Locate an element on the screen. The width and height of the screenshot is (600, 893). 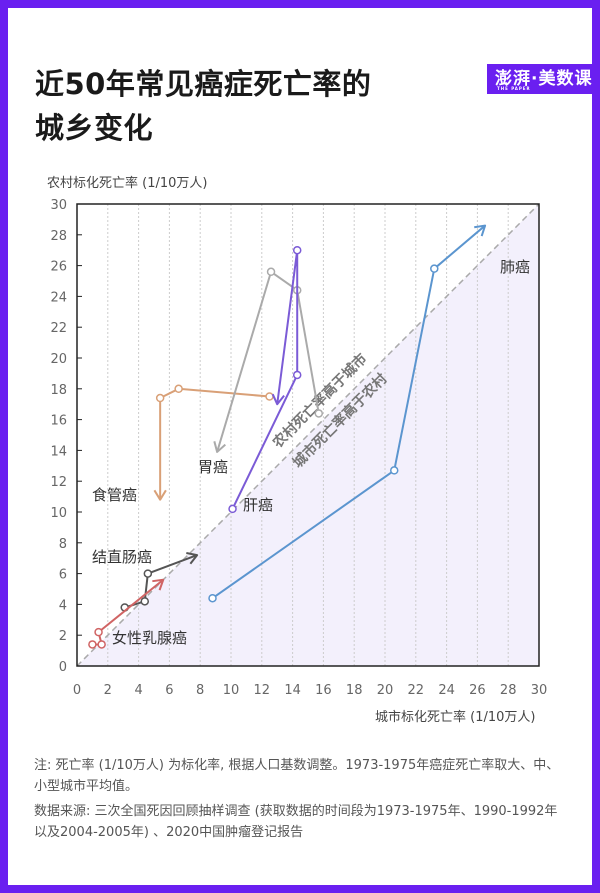
x-tick-label: 28 is located at coordinates (508, 690).